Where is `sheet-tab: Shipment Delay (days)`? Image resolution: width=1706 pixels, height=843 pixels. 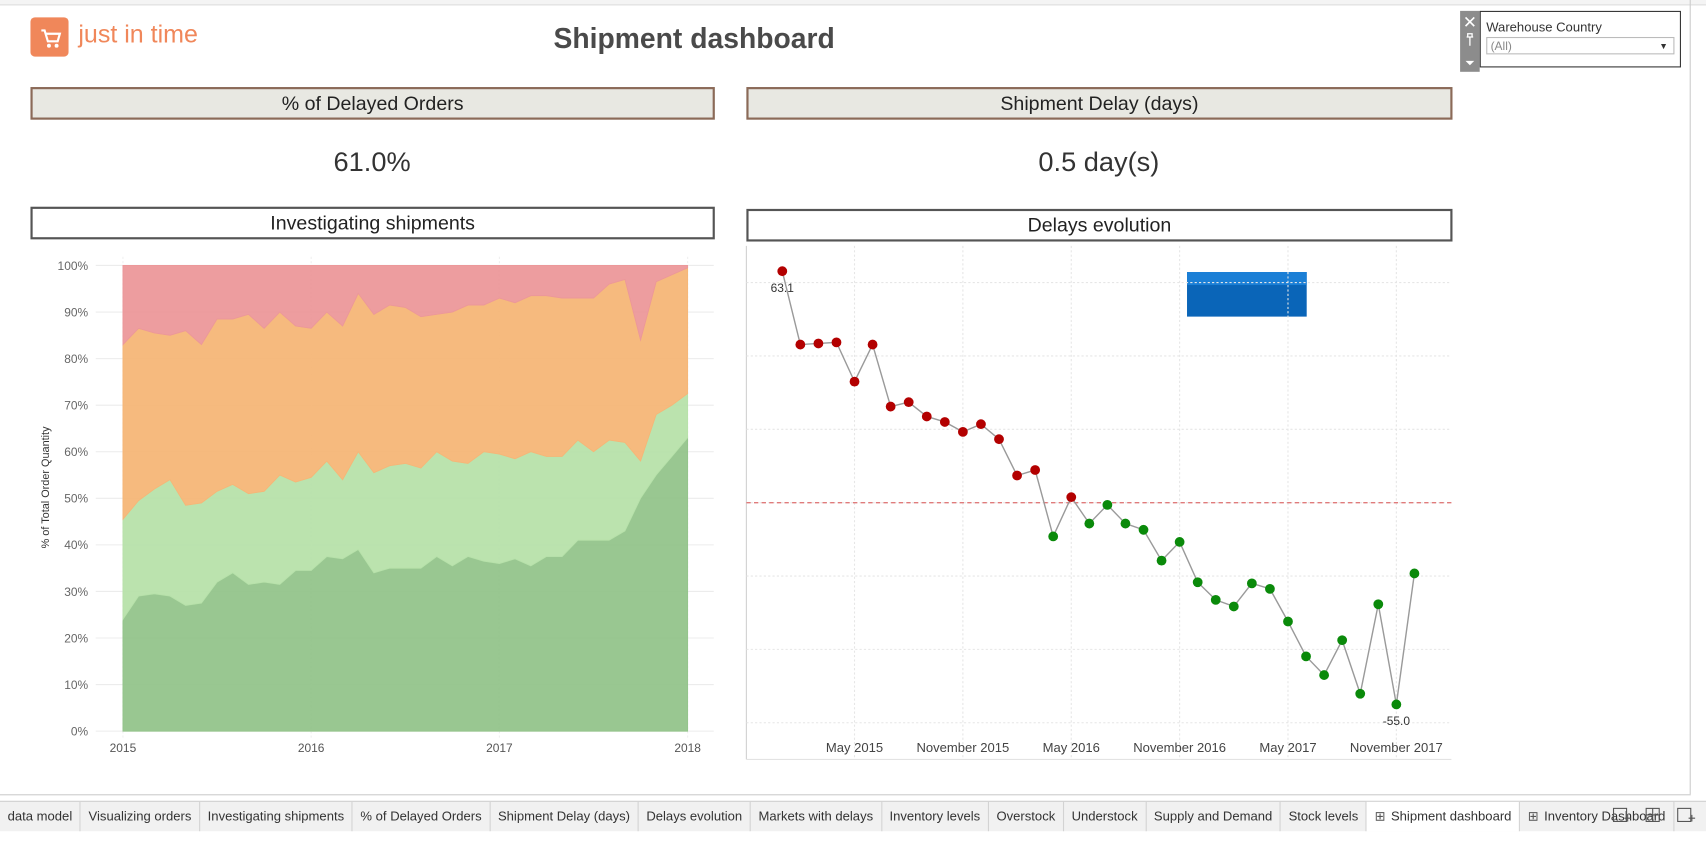 sheet-tab: Shipment Delay (days) is located at coordinates (564, 816).